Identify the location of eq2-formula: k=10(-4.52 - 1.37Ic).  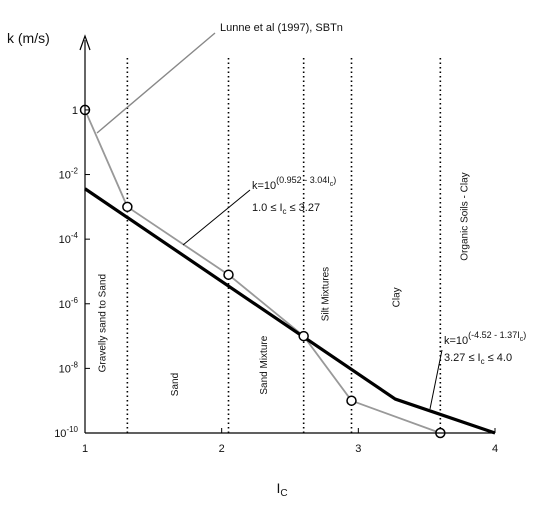
(485, 338).